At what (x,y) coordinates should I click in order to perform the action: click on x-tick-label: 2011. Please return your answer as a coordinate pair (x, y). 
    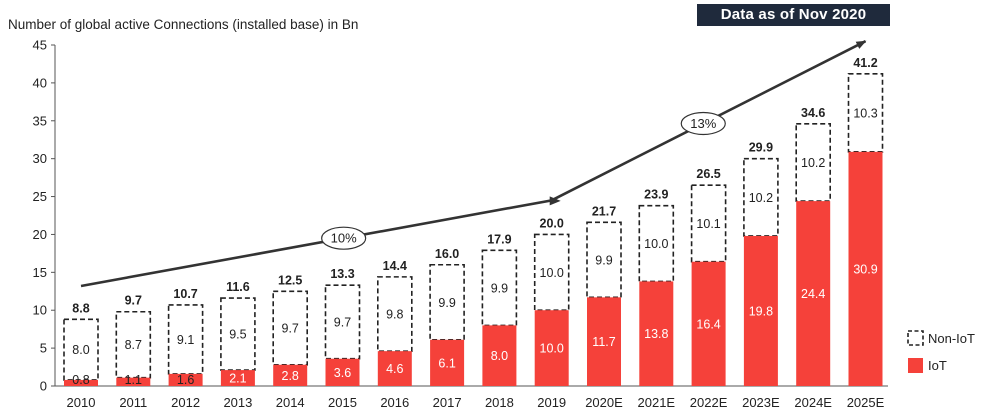
    Looking at the image, I should click on (133, 402).